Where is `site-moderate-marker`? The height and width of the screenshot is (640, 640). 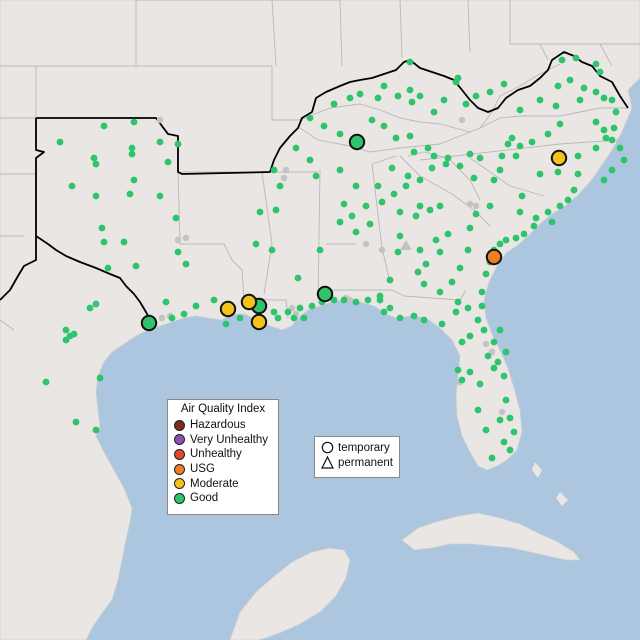
site-moderate-marker is located at coordinates (249, 302).